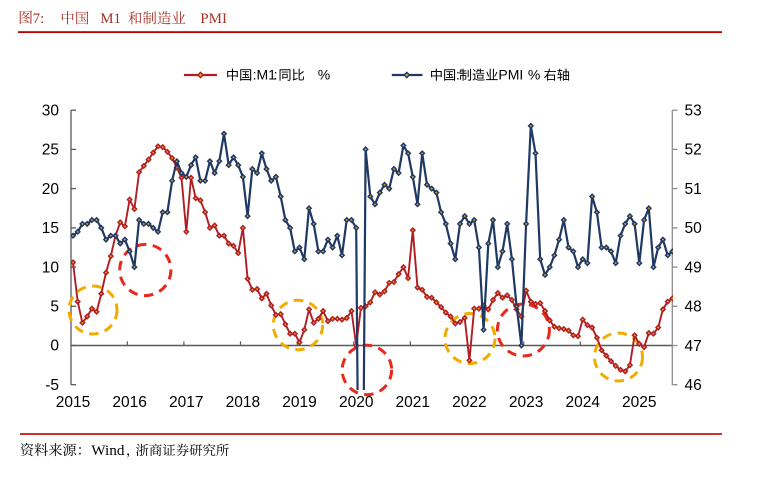 The image size is (764, 482). What do you see at coordinates (693, 346) in the screenshot?
I see `svg-text: 47` at bounding box center [693, 346].